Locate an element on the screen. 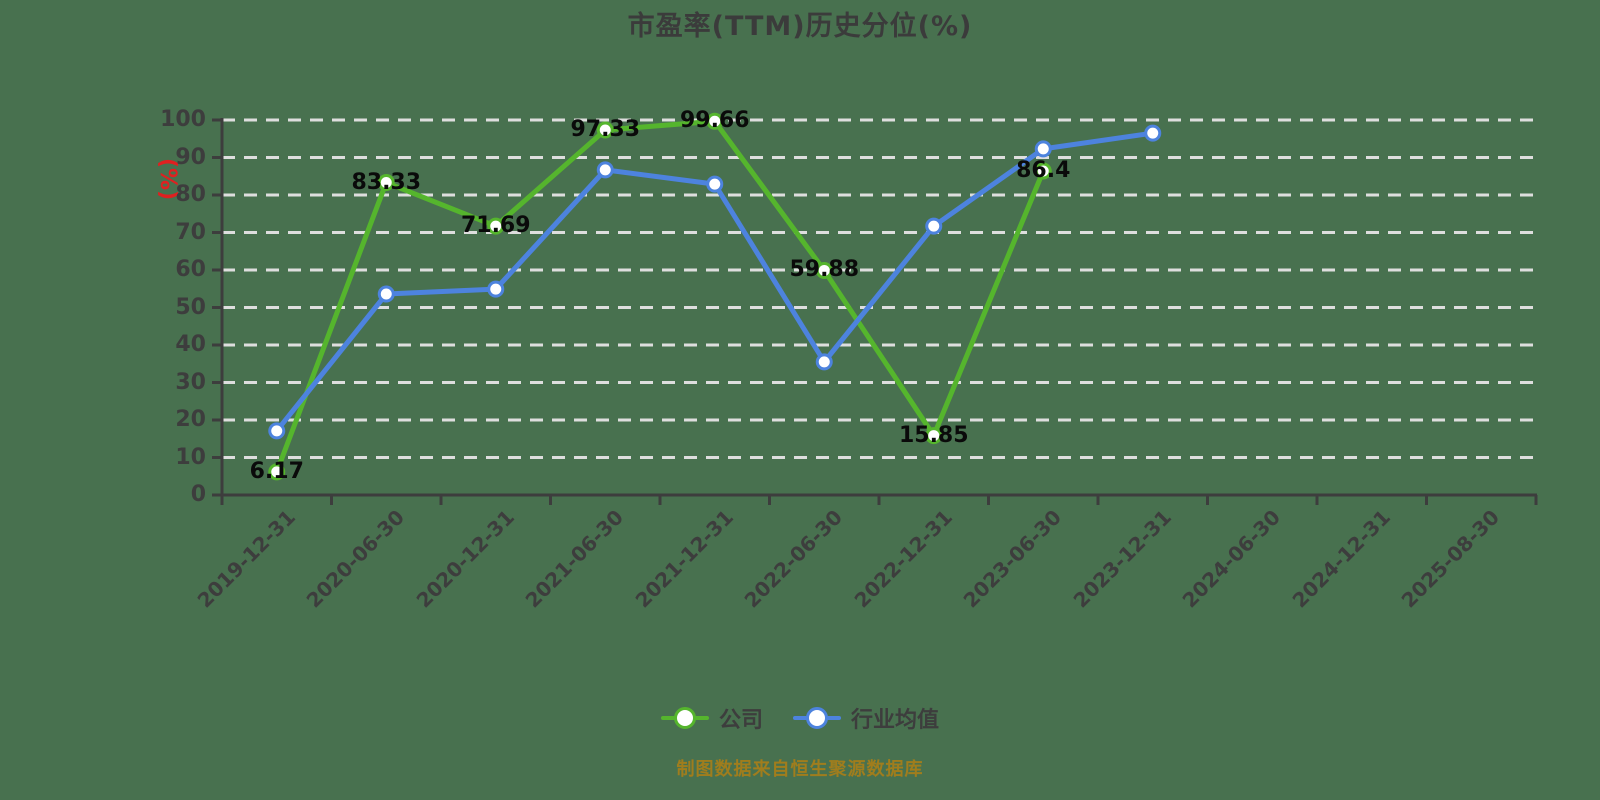  data-point-label: 6.17 is located at coordinates (276, 471).